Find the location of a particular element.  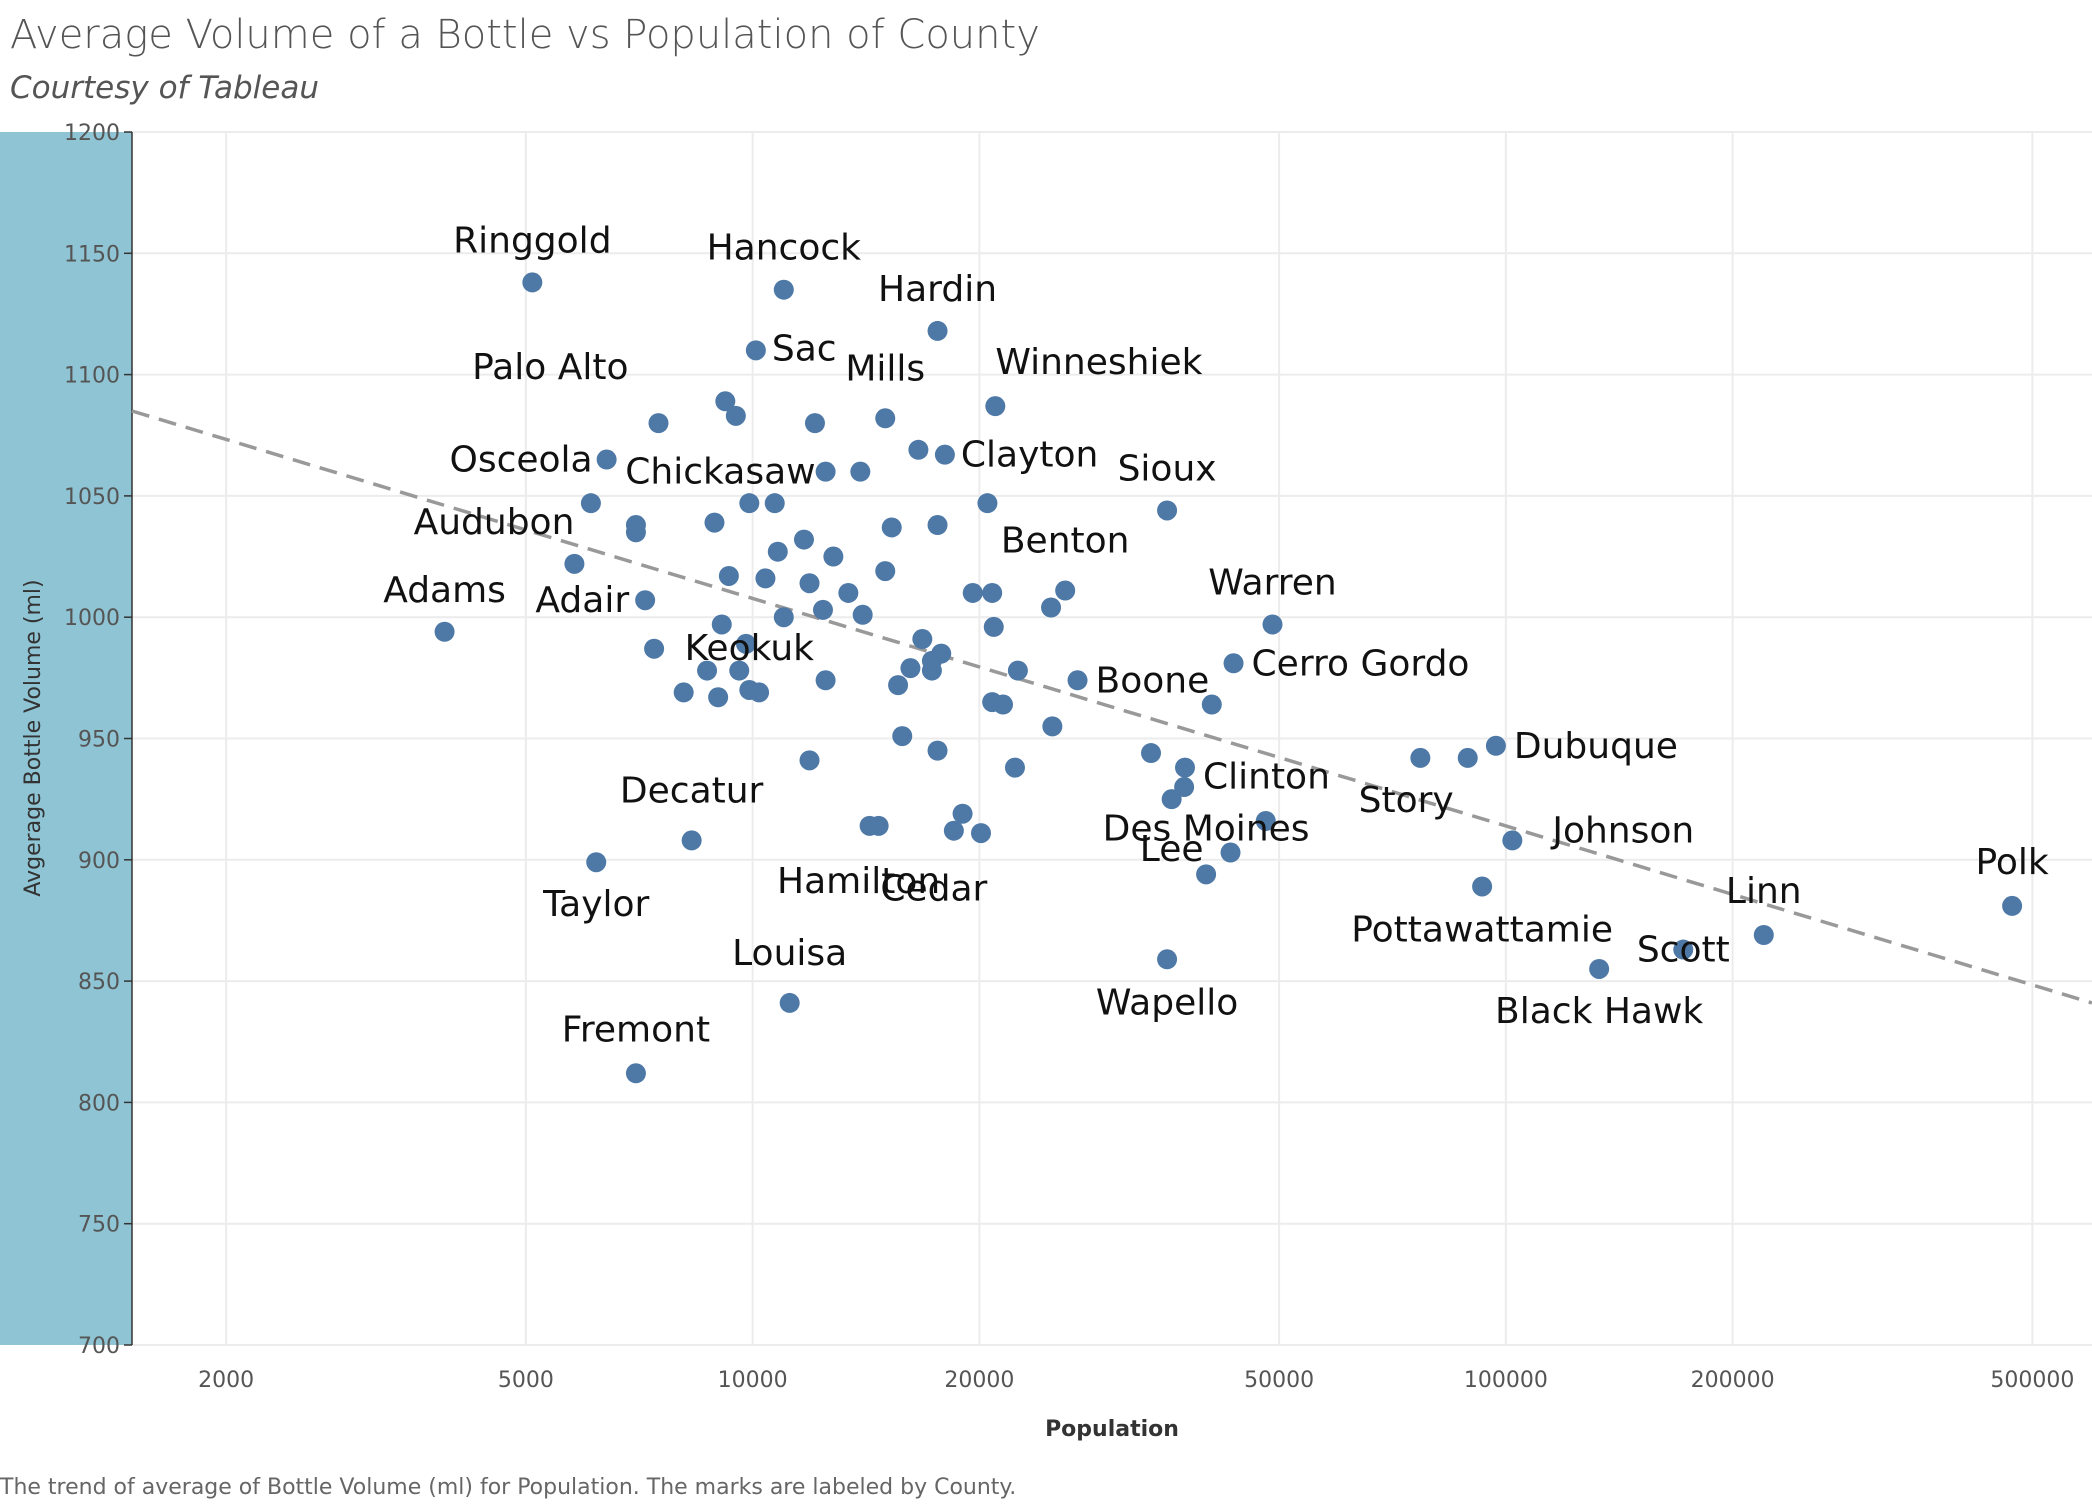

county-label: Fremont is located at coordinates (636, 1029).